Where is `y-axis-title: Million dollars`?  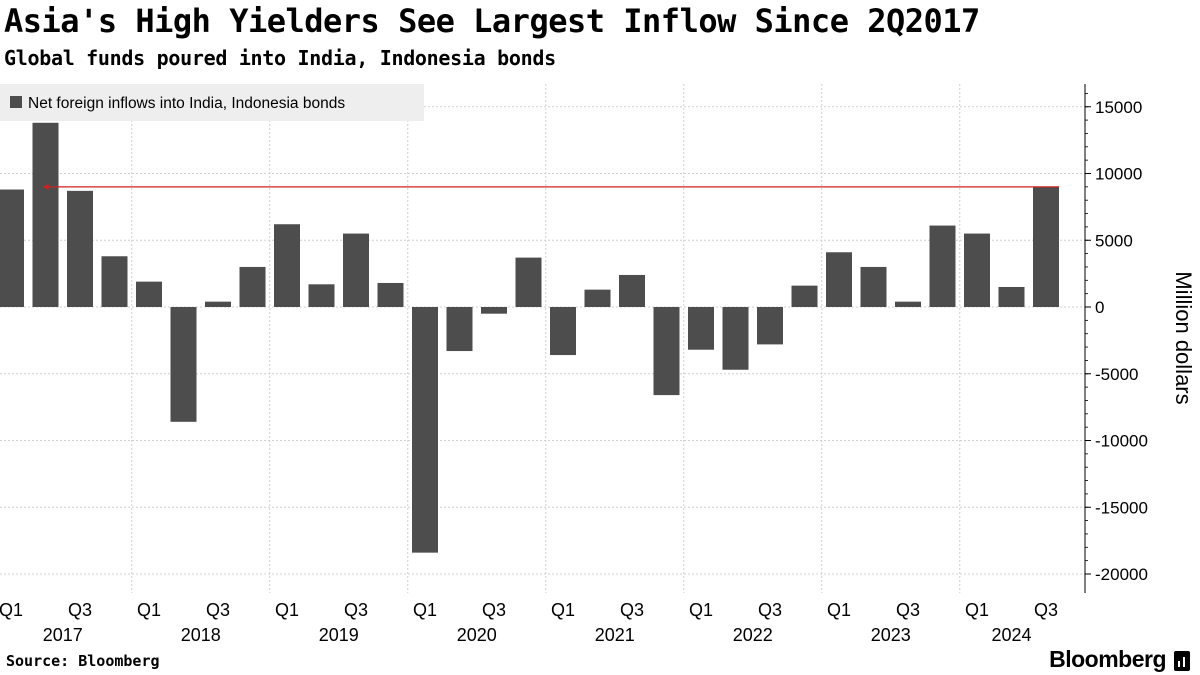 y-axis-title: Million dollars is located at coordinates (1183, 337).